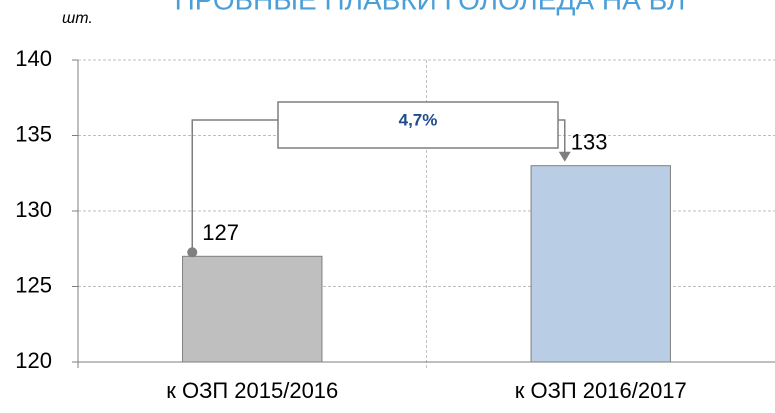 The width and height of the screenshot is (775, 413). What do you see at coordinates (418, 119) in the screenshot?
I see `annotation: 4,7%` at bounding box center [418, 119].